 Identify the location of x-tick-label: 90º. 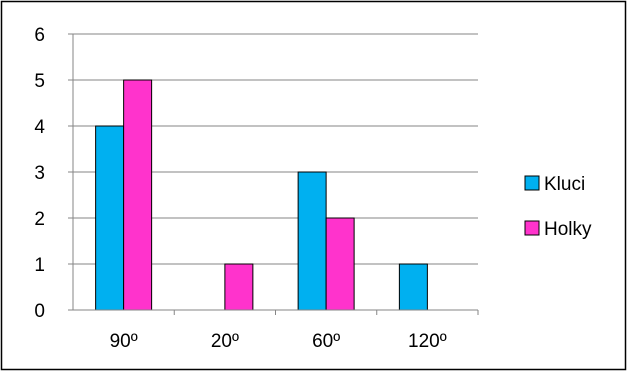
(124, 341).